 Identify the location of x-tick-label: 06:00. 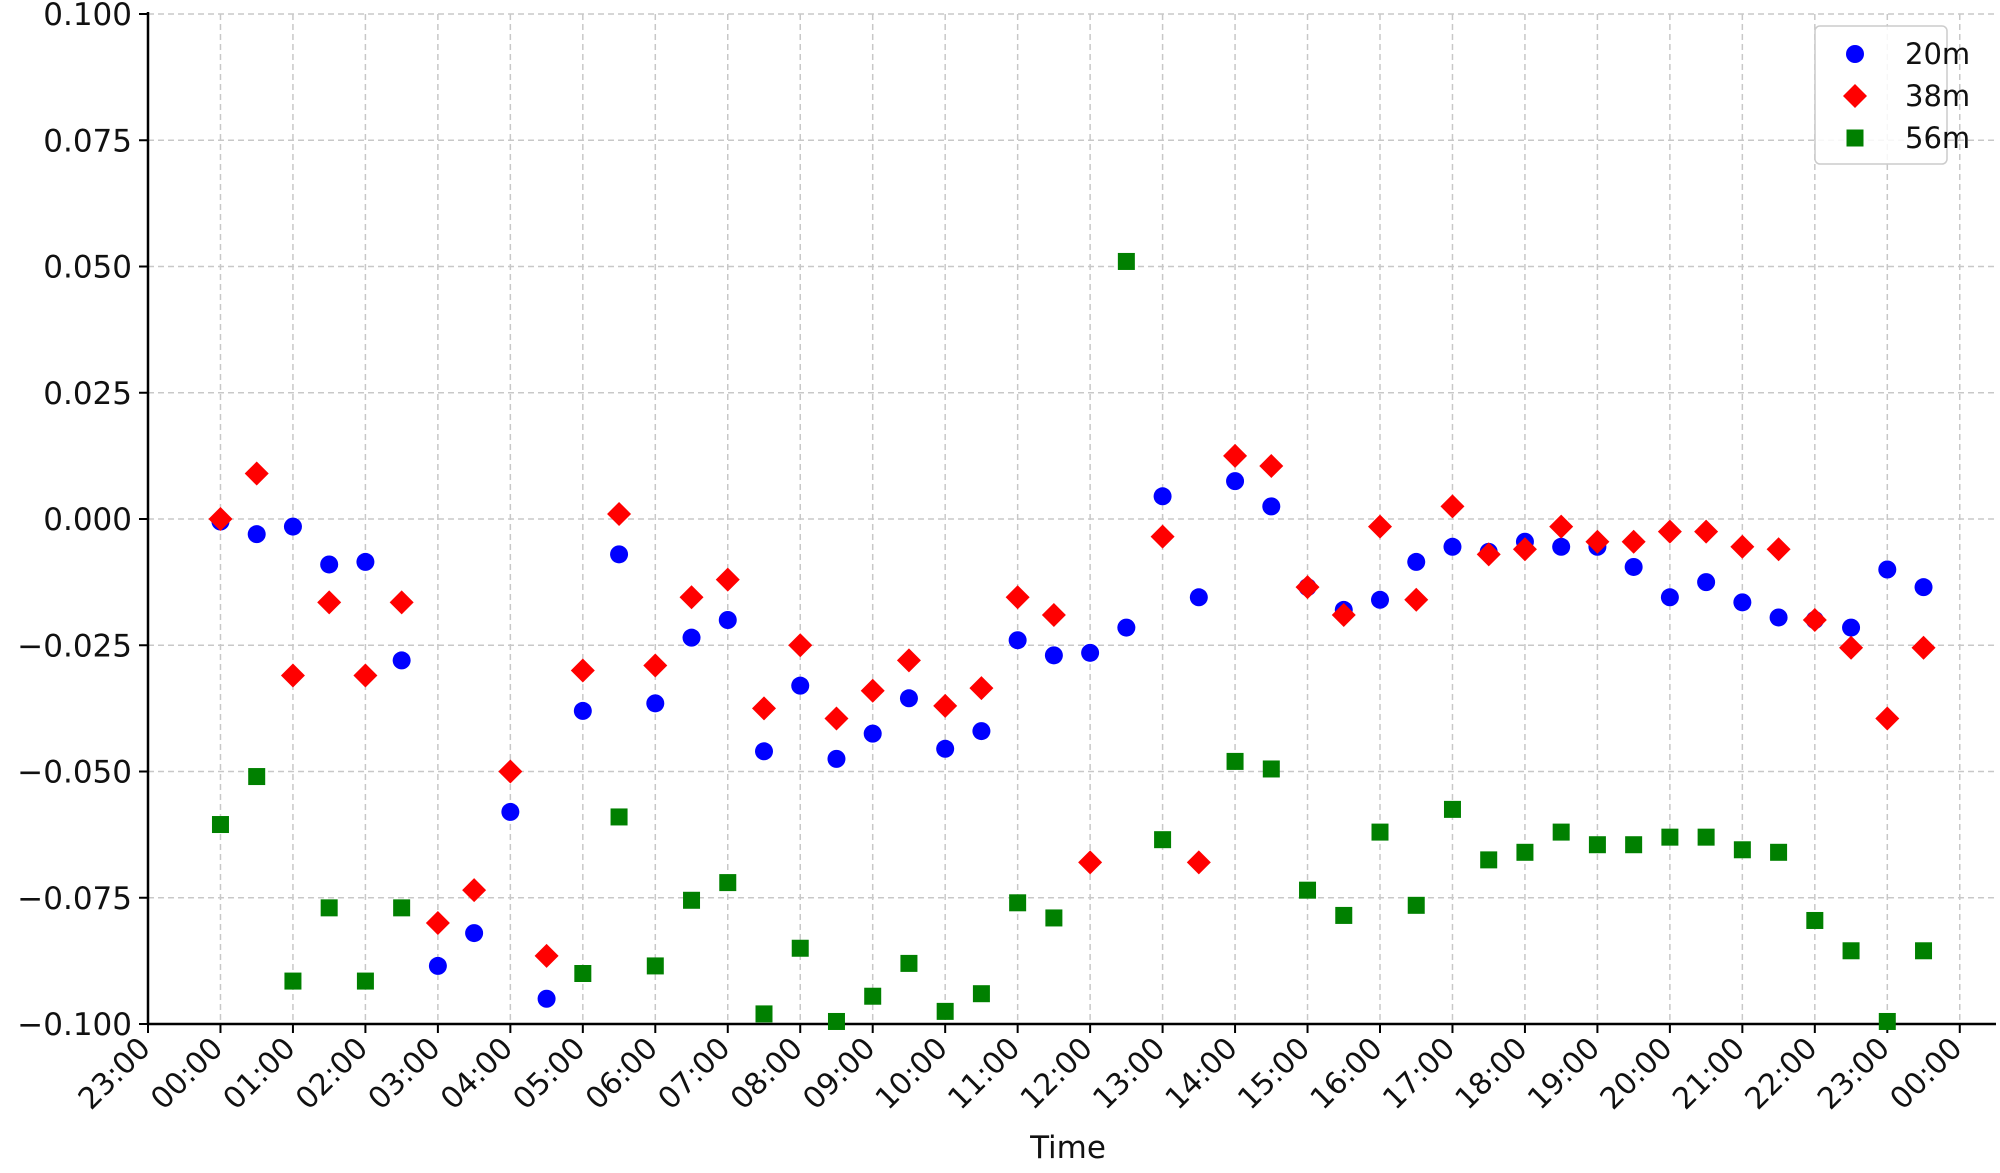
(622, 1074).